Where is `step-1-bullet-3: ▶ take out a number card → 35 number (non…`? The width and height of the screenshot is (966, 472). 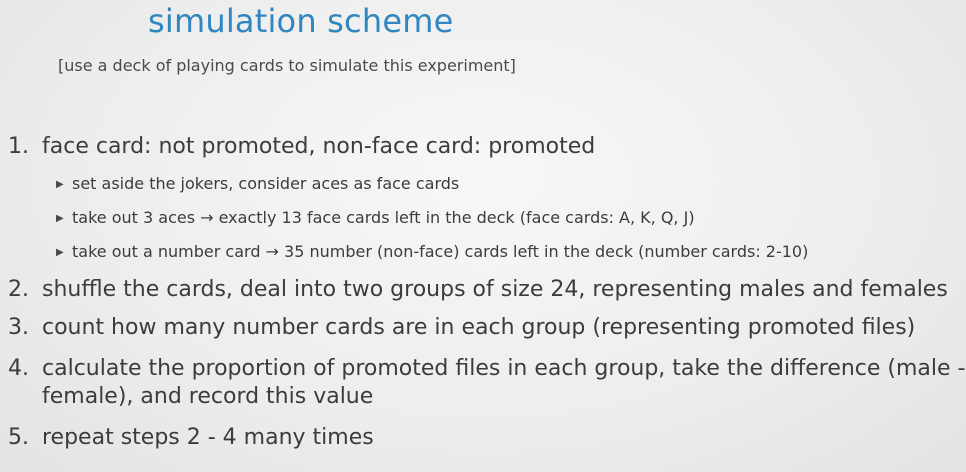 step-1-bullet-3: ▶ take out a number card → 35 number (non… is located at coordinates (432, 252).